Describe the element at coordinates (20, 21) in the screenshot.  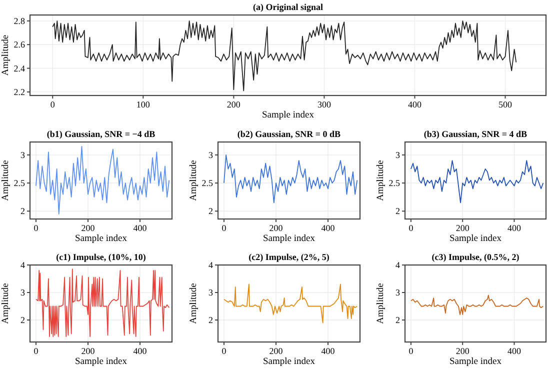
I see `y-tick-label: 2.8` at that location.